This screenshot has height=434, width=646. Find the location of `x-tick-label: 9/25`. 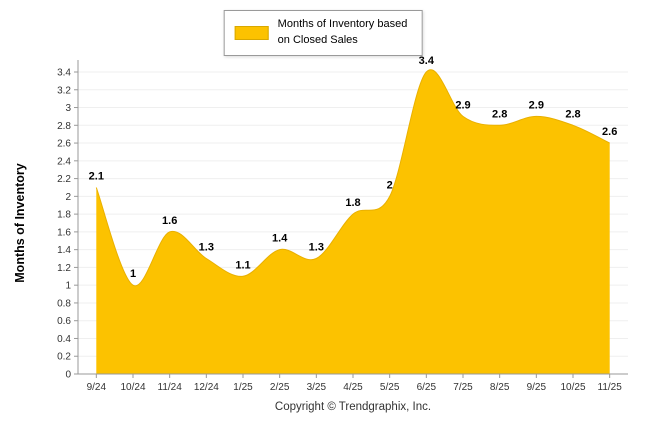

x-tick-label: 9/25 is located at coordinates (537, 387).